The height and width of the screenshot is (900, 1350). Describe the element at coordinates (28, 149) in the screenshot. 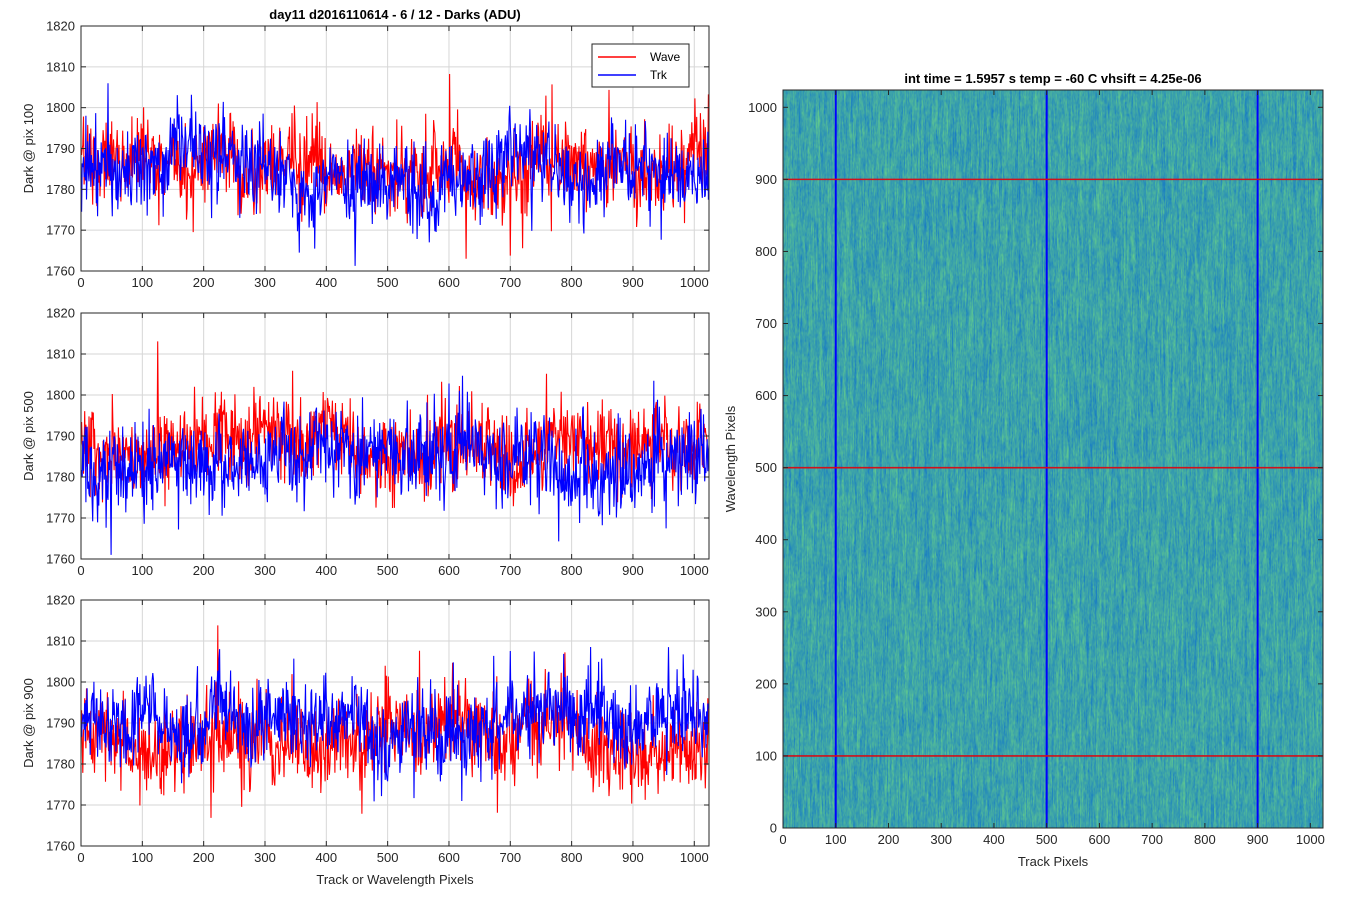

I see `y-axis-label: Dark @ pix 100` at that location.